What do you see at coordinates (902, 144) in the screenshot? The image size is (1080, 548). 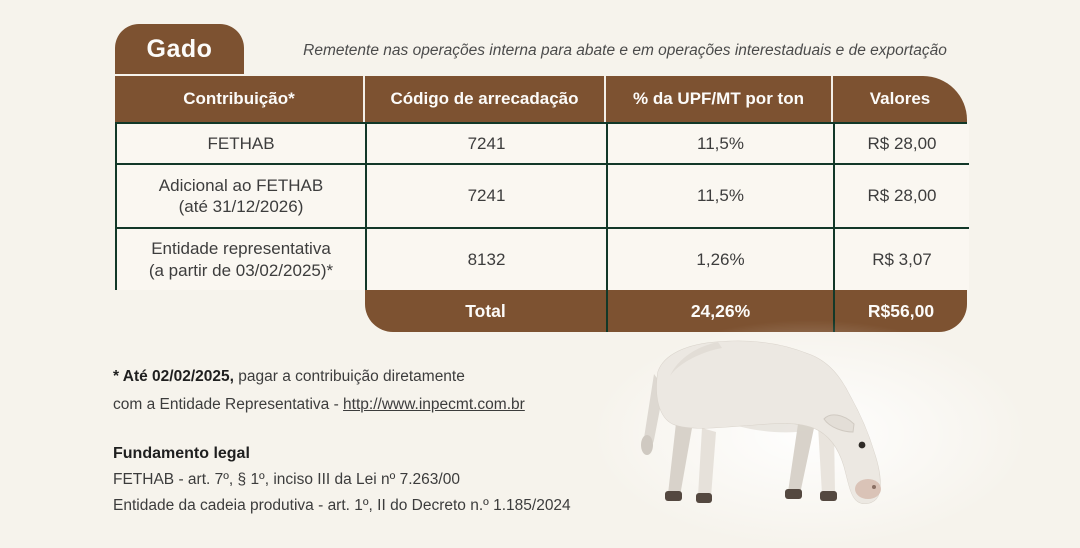 I see `table-row-fethab-valor: R$ 28,00` at bounding box center [902, 144].